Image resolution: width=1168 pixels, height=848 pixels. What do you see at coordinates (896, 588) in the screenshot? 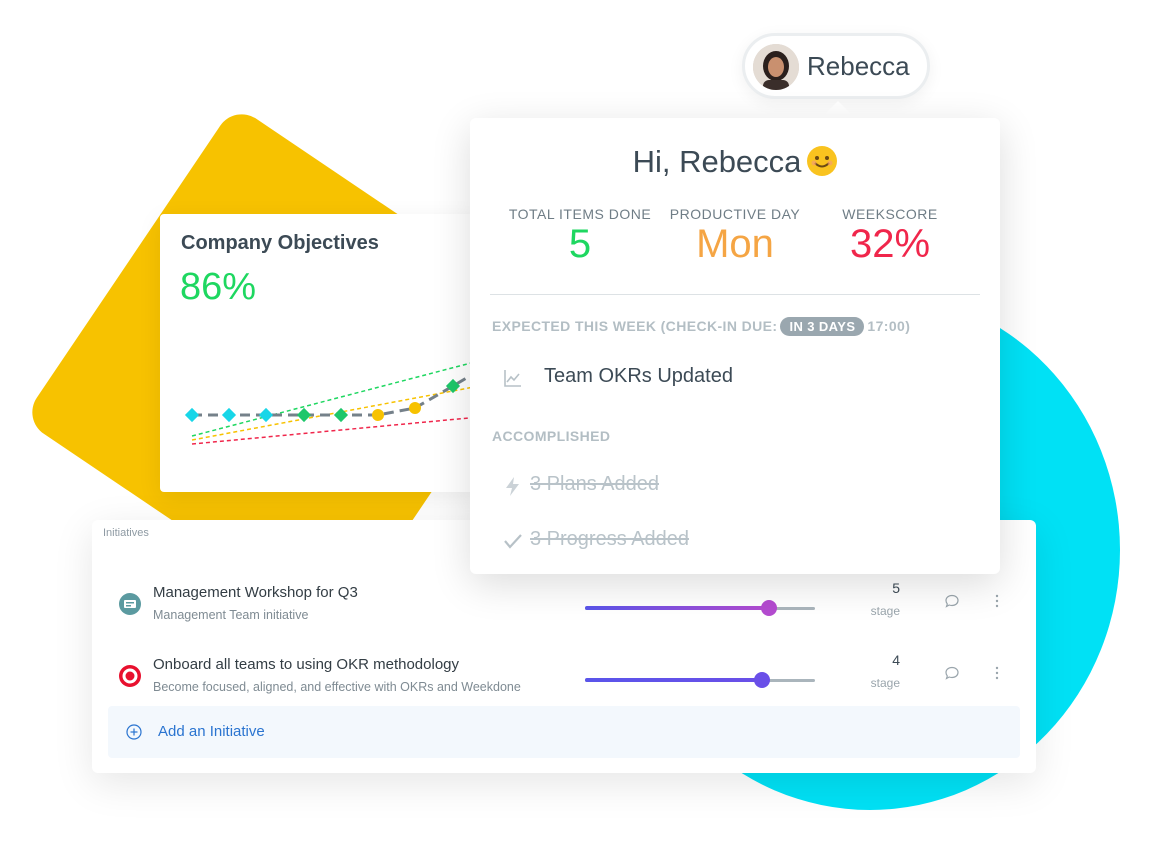
I see `stage-value: 5` at bounding box center [896, 588].